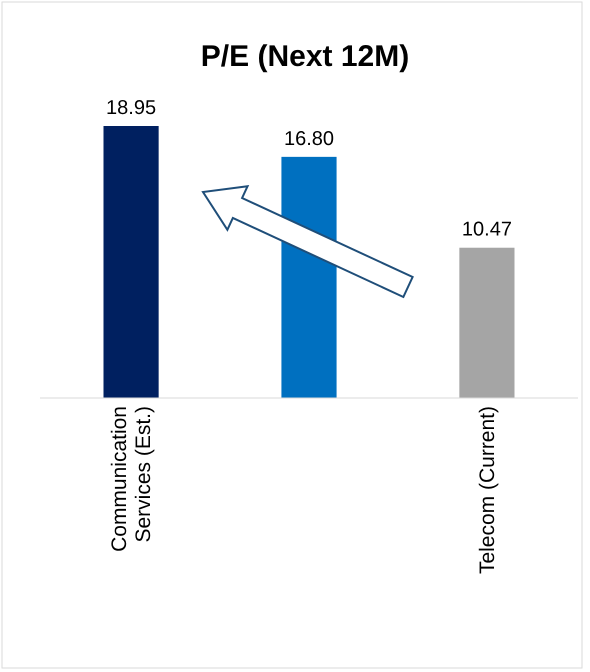 This screenshot has width=590, height=672. Describe the element at coordinates (132, 479) in the screenshot. I see `x-tick-label: Communication Services (Est.)` at that location.